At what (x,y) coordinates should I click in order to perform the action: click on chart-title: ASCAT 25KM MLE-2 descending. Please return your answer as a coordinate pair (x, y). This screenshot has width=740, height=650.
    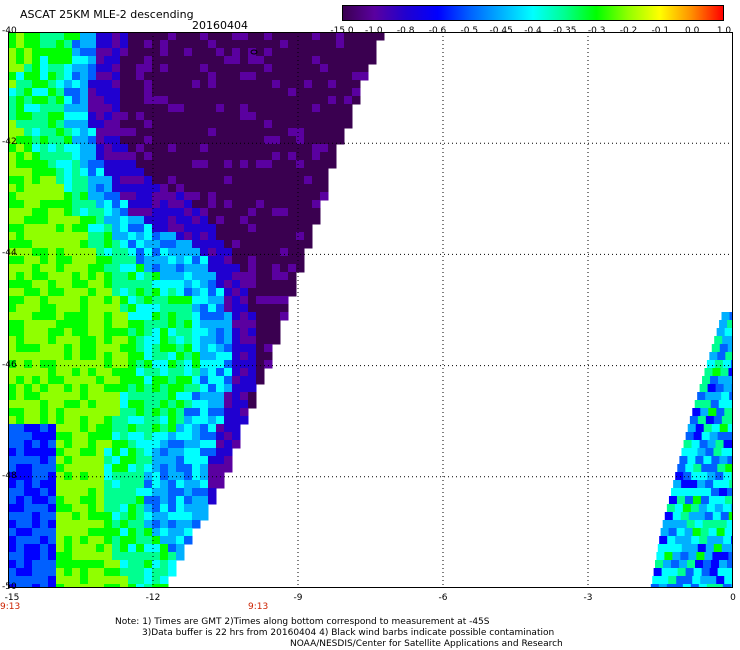
    Looking at the image, I should click on (107, 14).